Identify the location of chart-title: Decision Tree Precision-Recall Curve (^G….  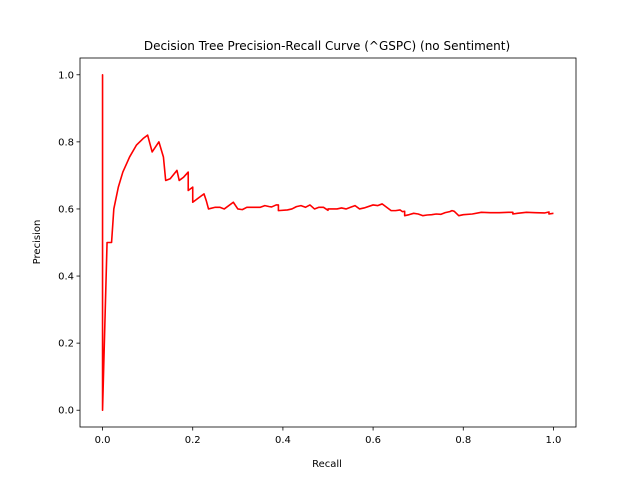
(327, 46).